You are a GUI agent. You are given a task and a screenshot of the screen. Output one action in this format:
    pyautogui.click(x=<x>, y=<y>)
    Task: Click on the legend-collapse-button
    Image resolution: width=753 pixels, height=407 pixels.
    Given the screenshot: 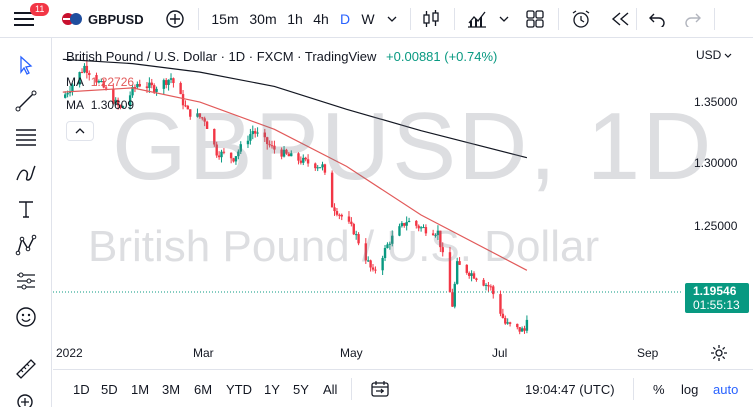 What is the action you would take?
    pyautogui.click(x=80, y=131)
    